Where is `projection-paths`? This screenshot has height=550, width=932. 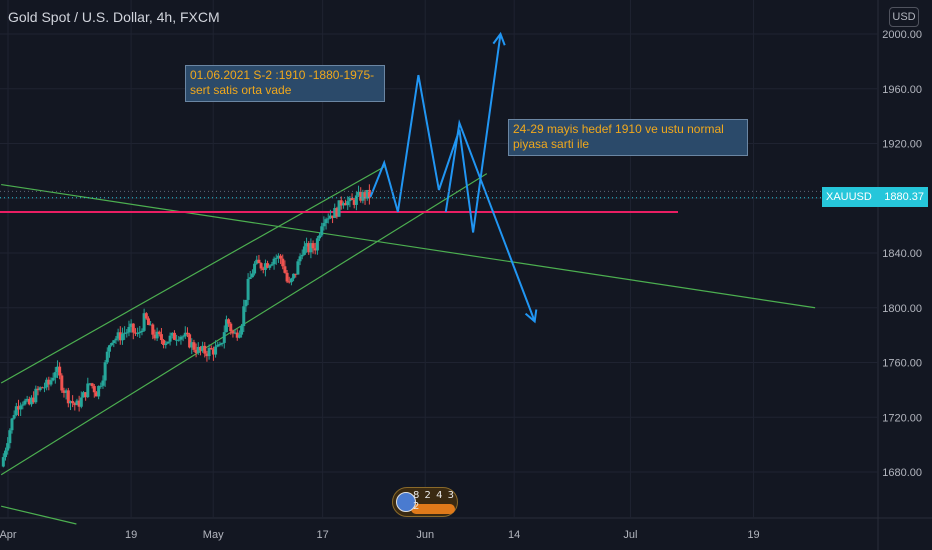
projection-paths is located at coordinates (453, 177).